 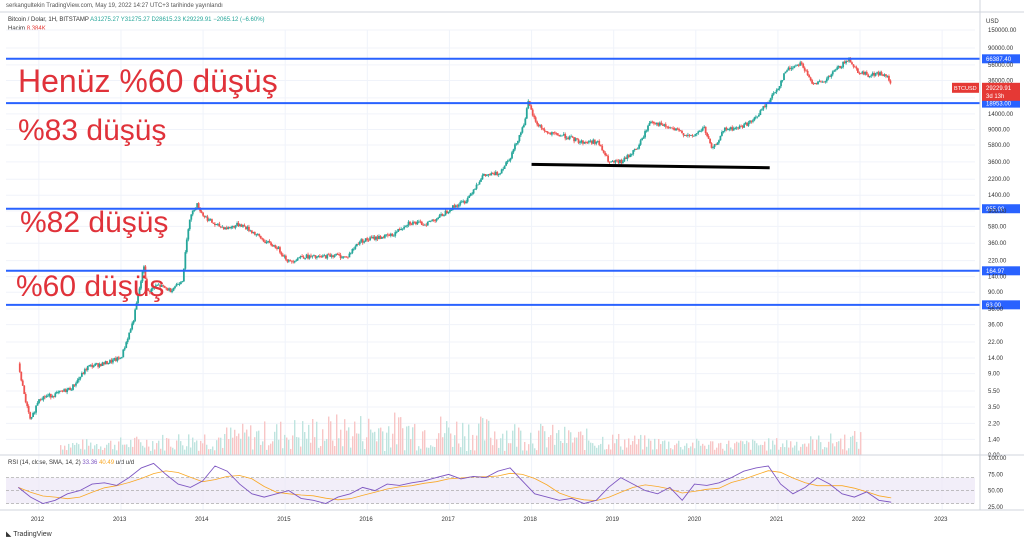 I want to click on tradingview-brand: ◣ TradingView, so click(x=29, y=534).